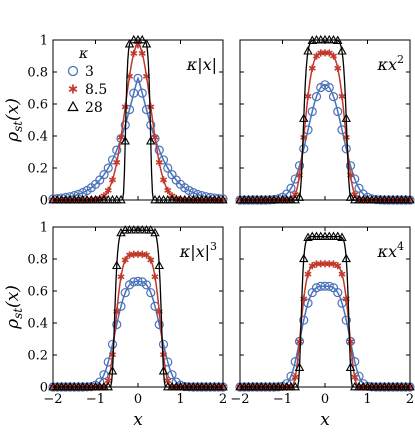 The width and height of the screenshot is (415, 436). Describe the element at coordinates (201, 64) in the screenshot. I see `panel-label: κ|x|` at that location.